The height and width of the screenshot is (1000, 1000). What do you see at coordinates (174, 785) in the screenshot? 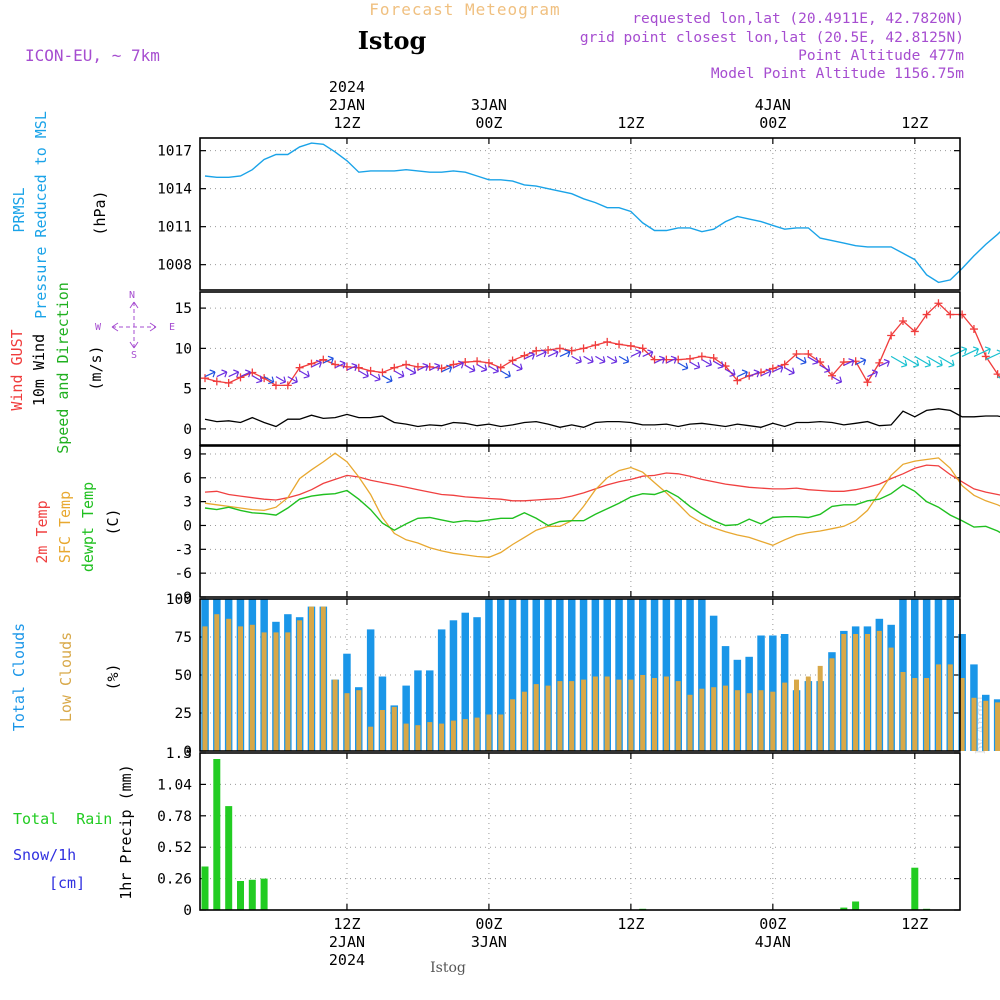
I see `precip-ytick-label: 1.04` at bounding box center [174, 785].